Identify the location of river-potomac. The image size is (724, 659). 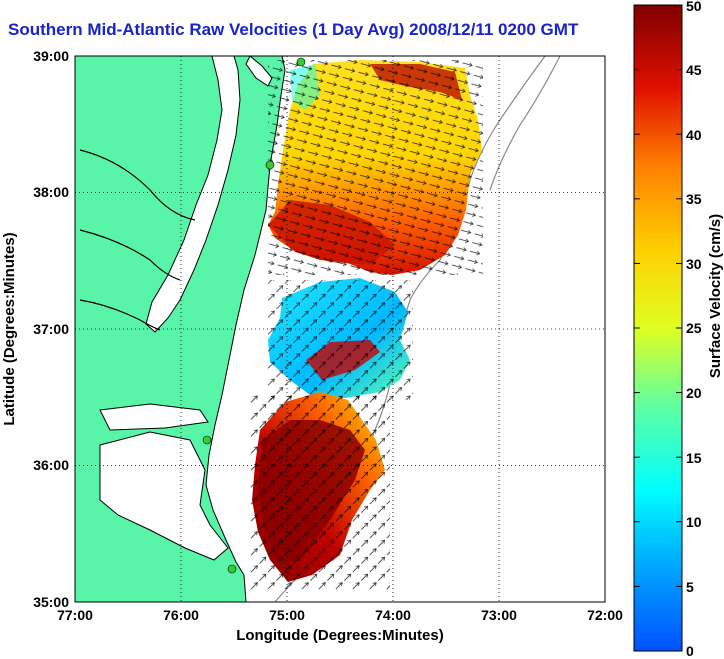
(137, 185).